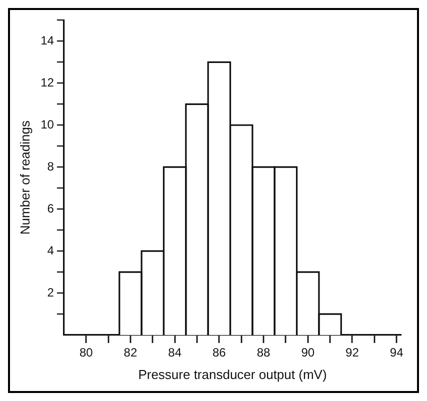 The height and width of the screenshot is (401, 427). Describe the element at coordinates (47, 82) in the screenshot. I see `y-tick-label: 12` at that location.